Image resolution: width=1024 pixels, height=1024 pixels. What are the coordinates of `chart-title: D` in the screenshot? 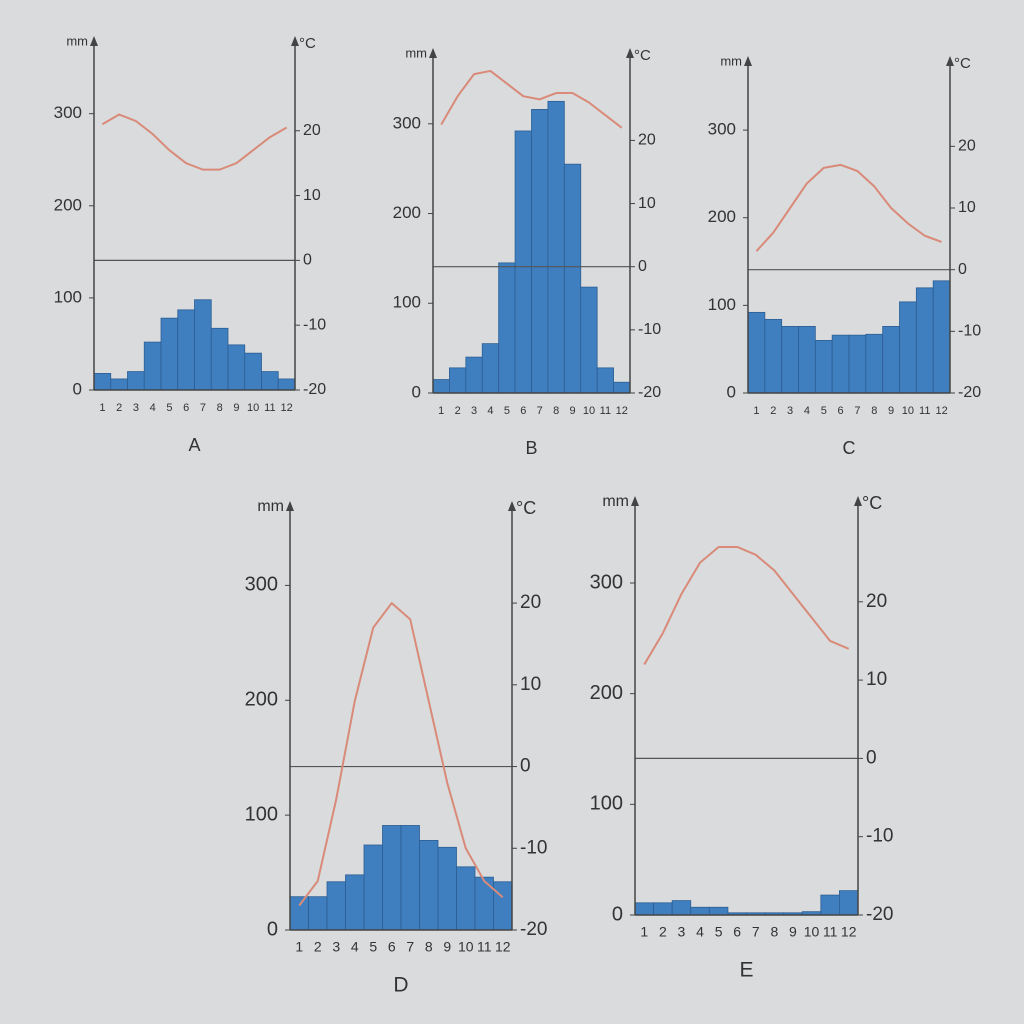 It's located at (400, 985).